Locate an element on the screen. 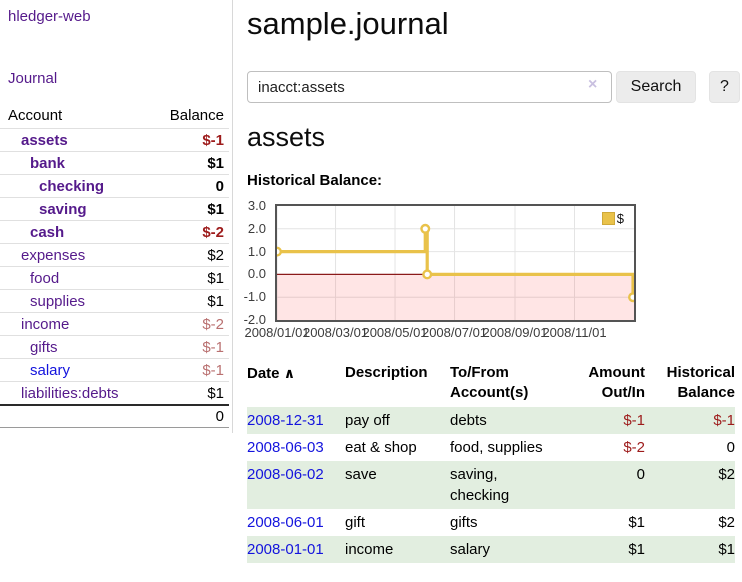  account-column-header: Account is located at coordinates (35, 115).